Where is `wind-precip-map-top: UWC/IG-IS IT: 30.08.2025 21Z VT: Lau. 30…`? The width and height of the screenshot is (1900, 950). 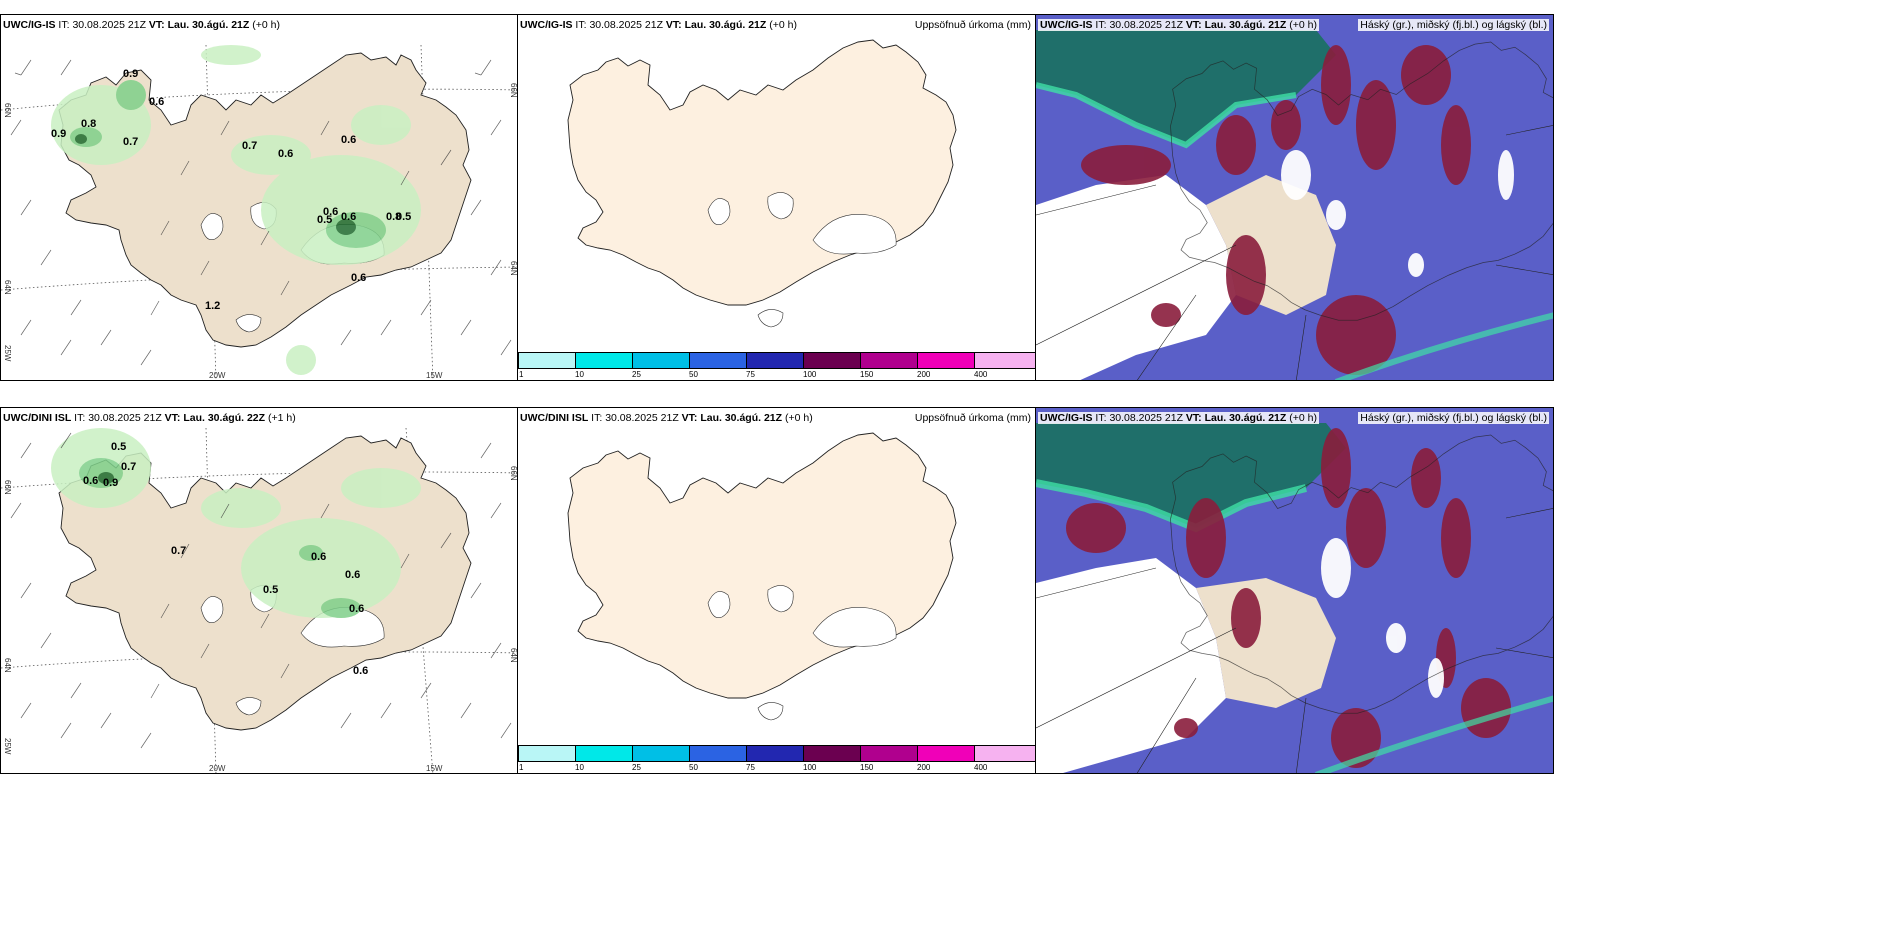
wind-precip-map-top: UWC/IG-IS IT: 30.08.2025 21Z VT: Lau. 30… is located at coordinates (259, 197).